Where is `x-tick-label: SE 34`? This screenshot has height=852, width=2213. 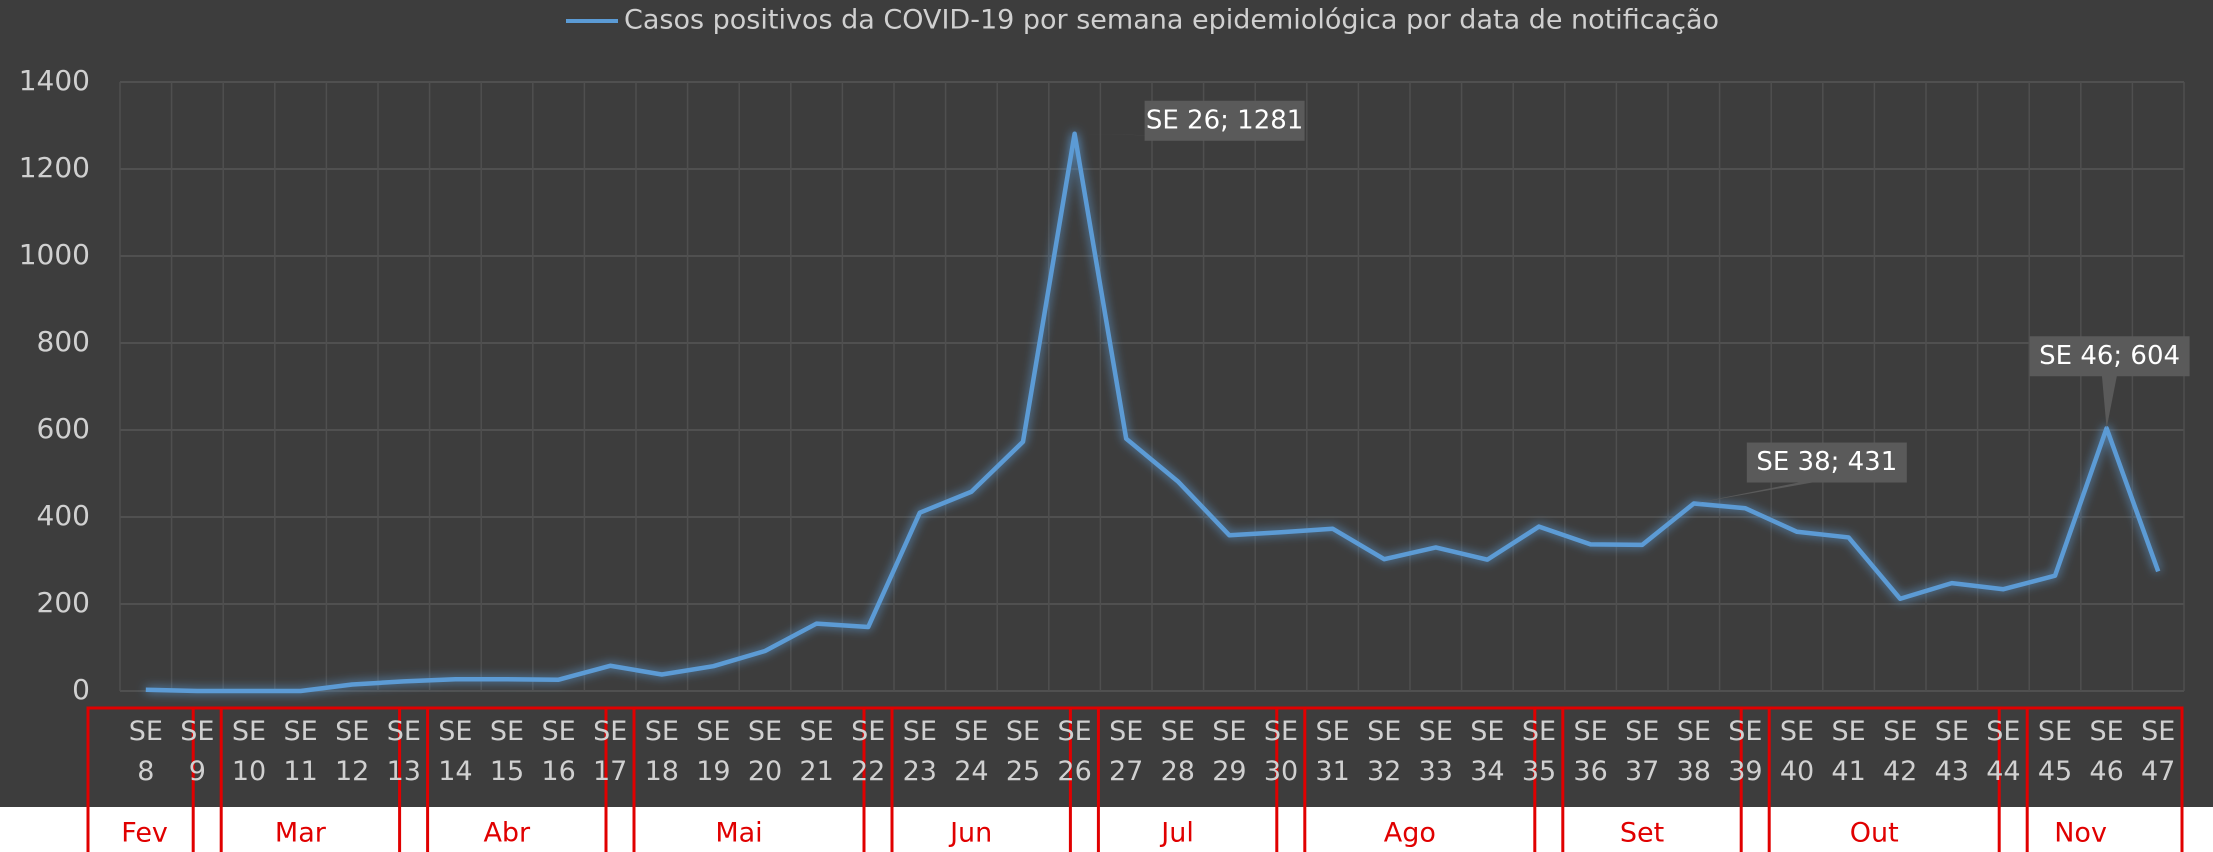
x-tick-label: SE 34 is located at coordinates (1487, 751).